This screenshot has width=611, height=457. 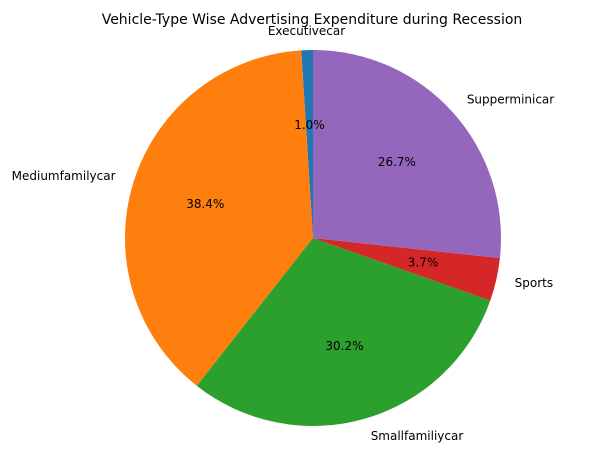 I want to click on slice-label-supperminicar: Supperminicar, so click(x=510, y=99).